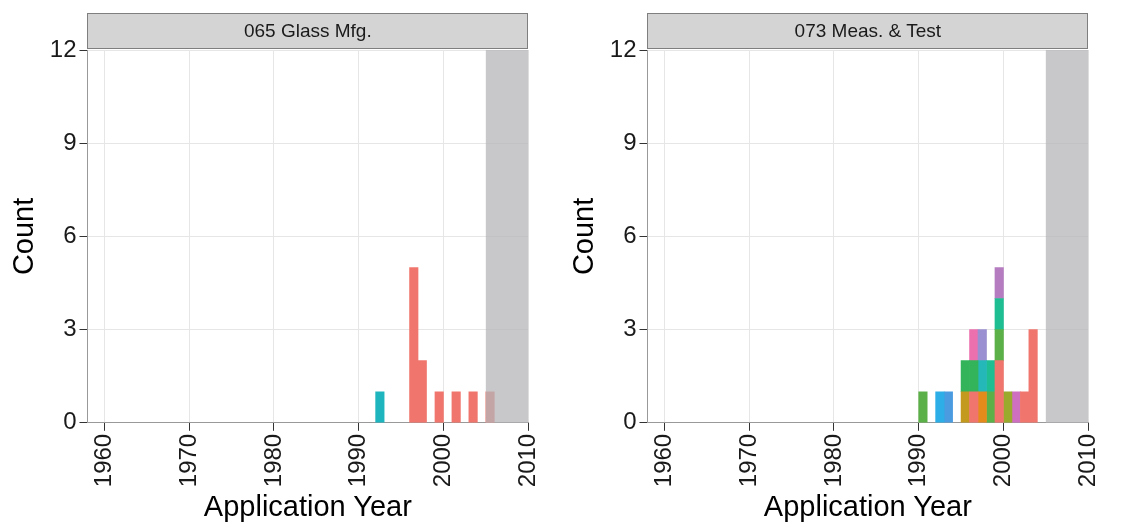 This screenshot has width=1121, height=529. What do you see at coordinates (308, 31) in the screenshot?
I see `chart-title: 065 Glass Mfg.` at bounding box center [308, 31].